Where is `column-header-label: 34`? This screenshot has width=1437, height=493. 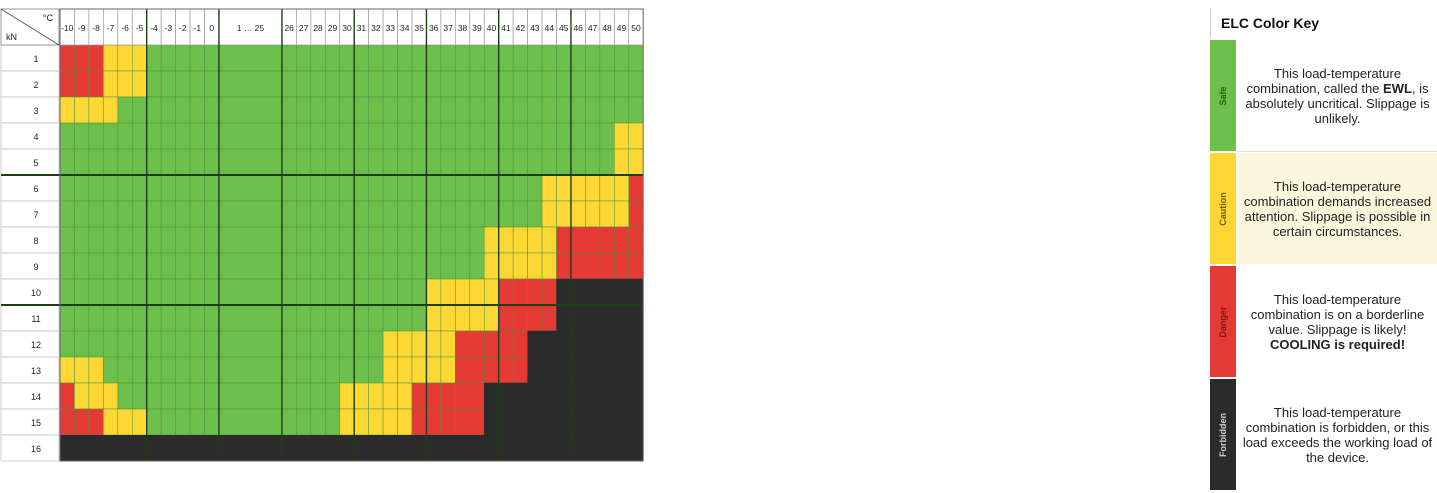
column-header-label: 34 is located at coordinates (405, 28).